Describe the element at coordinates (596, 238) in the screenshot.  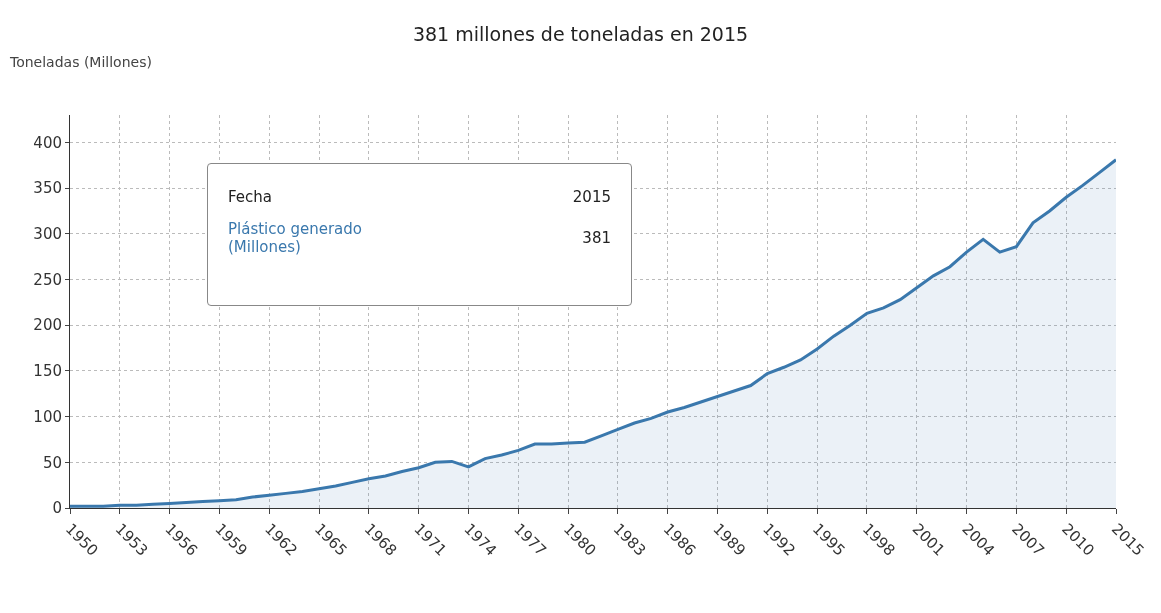
I see `annotation: 381` at that location.